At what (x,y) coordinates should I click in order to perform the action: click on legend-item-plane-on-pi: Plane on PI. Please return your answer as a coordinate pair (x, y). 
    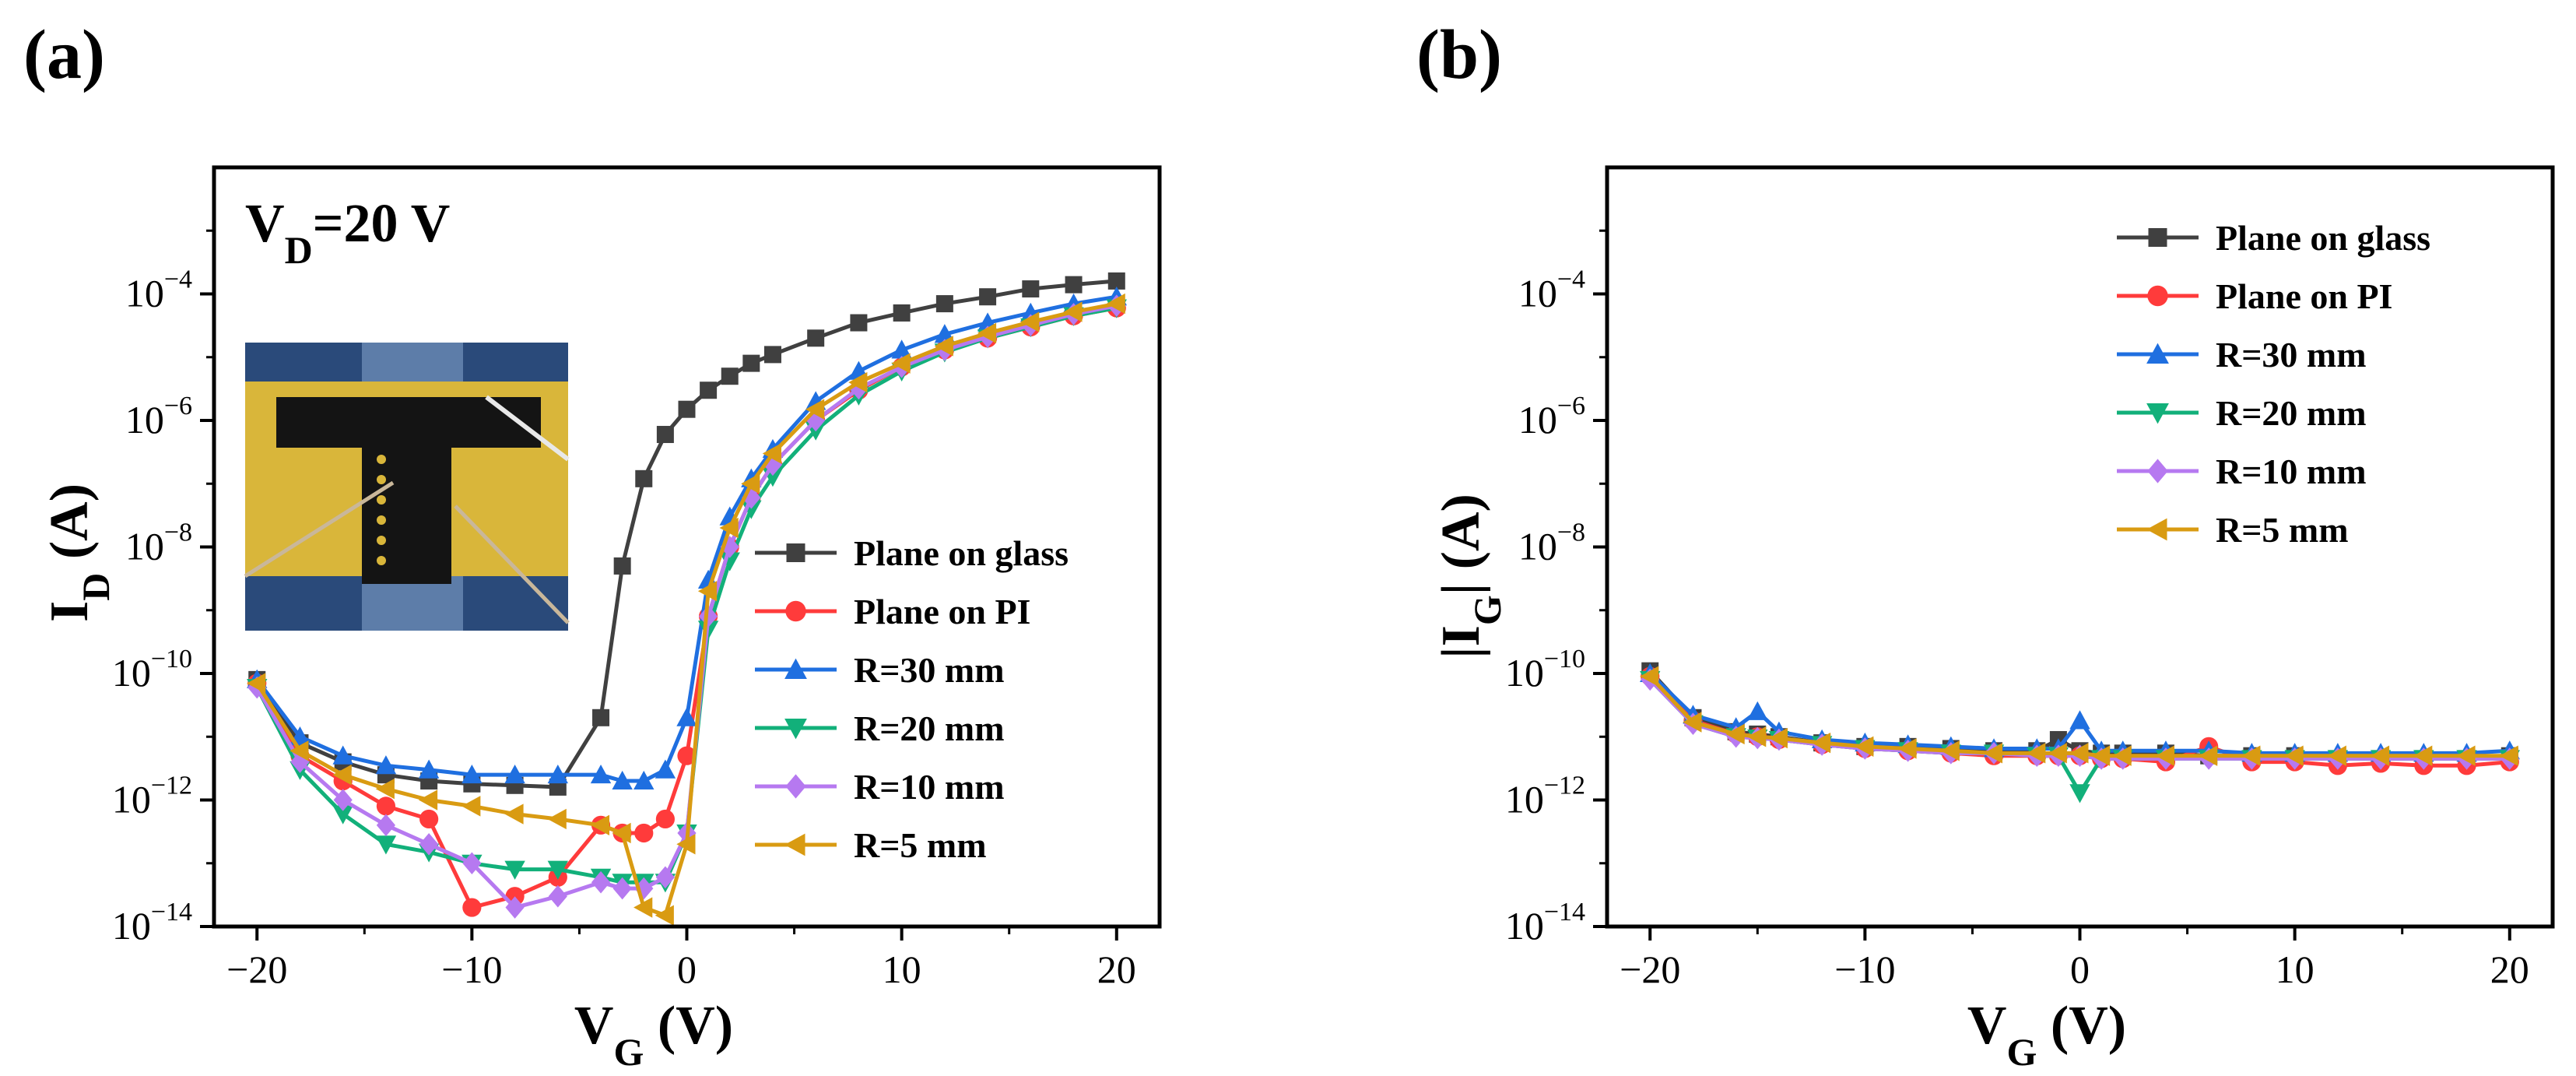
    Looking at the image, I should click on (2255, 296).